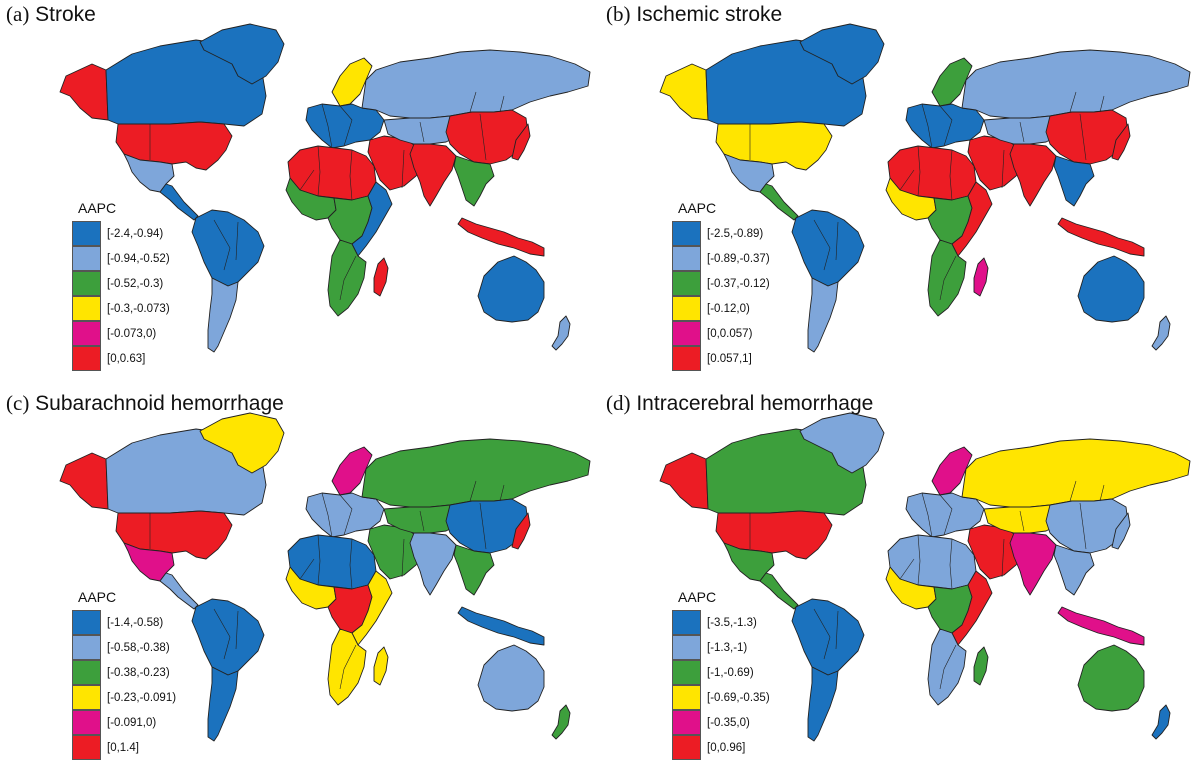  I want to click on legend-item: [0,0.057), so click(721, 333).